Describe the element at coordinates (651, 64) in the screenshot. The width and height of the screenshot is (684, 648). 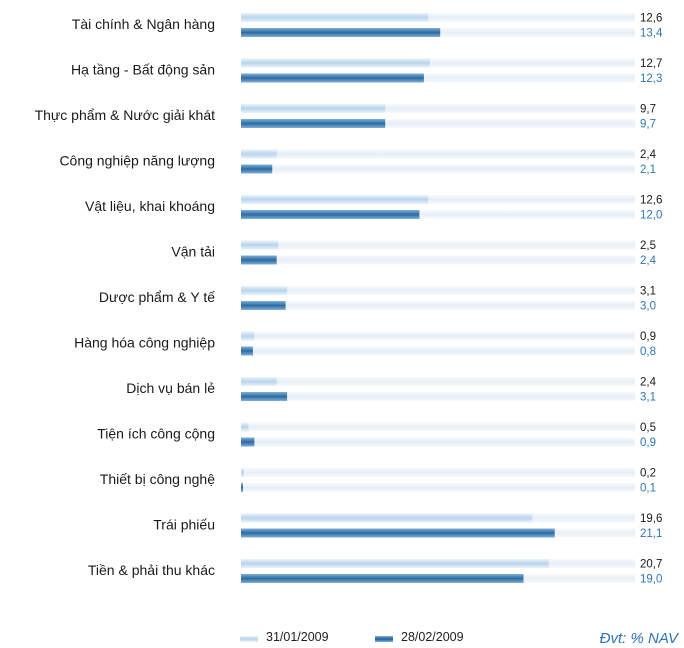
I see `value-label-ha-tang-bat-dong-san-series-1: 12,7` at that location.